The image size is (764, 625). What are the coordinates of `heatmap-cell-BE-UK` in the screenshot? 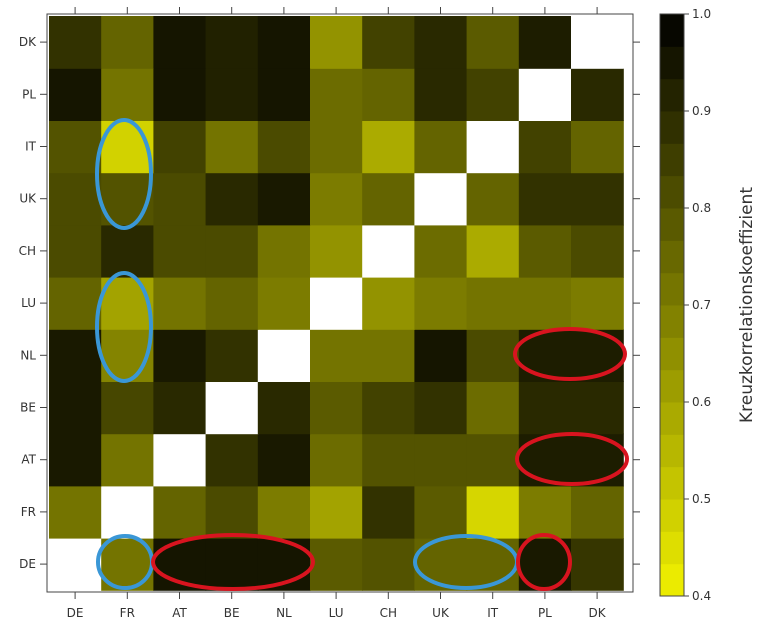 It's located at (441, 408).